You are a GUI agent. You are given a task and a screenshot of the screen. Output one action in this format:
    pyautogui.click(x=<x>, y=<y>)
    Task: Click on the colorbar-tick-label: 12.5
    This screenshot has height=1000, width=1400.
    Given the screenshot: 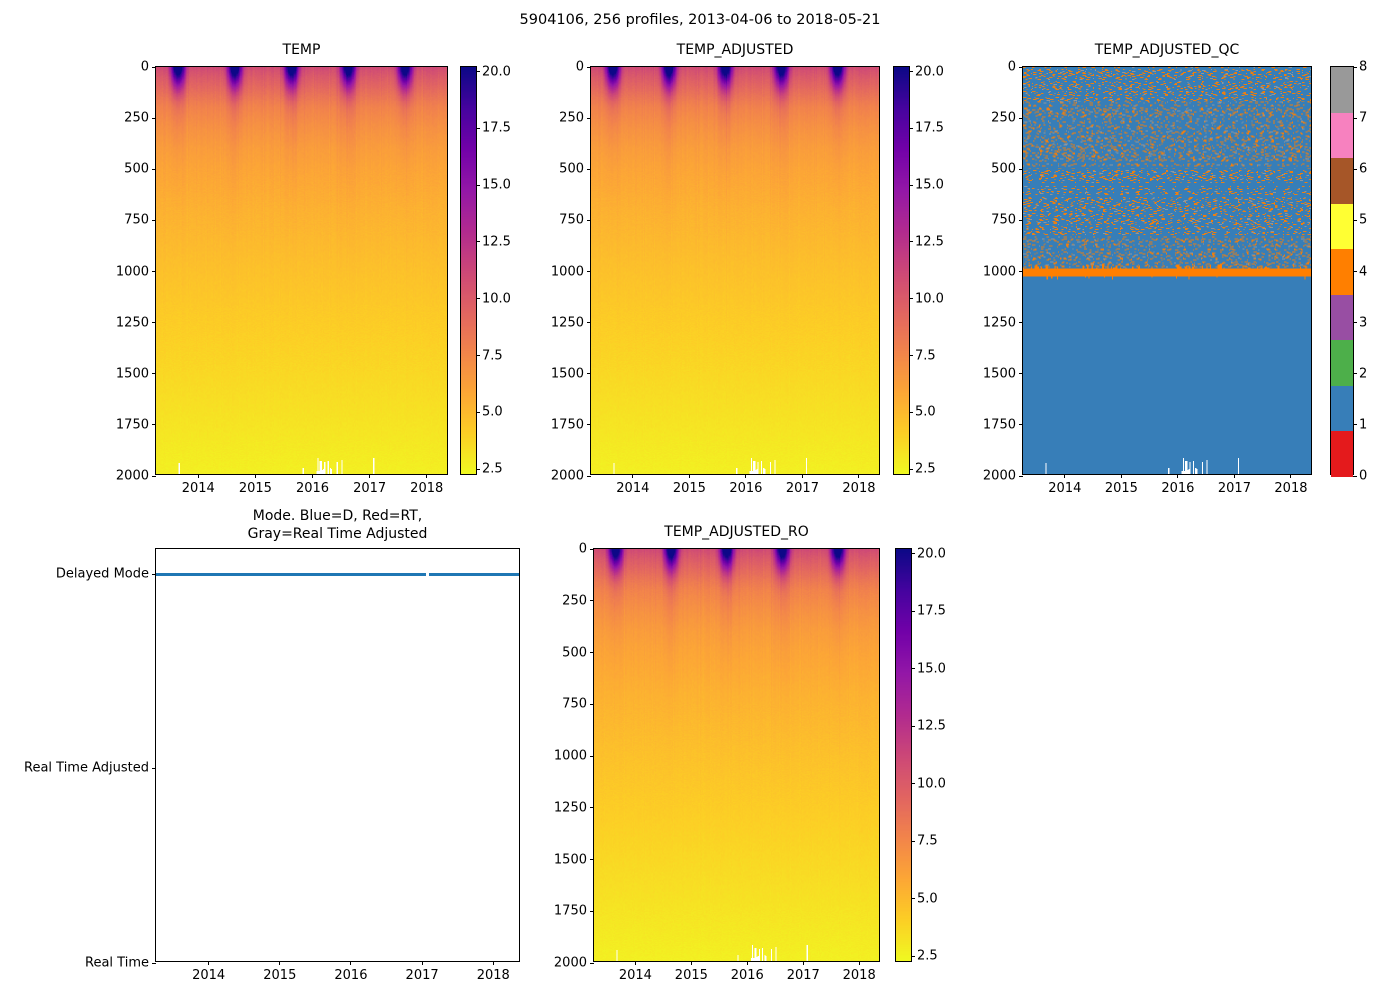 What is the action you would take?
    pyautogui.click(x=496, y=242)
    